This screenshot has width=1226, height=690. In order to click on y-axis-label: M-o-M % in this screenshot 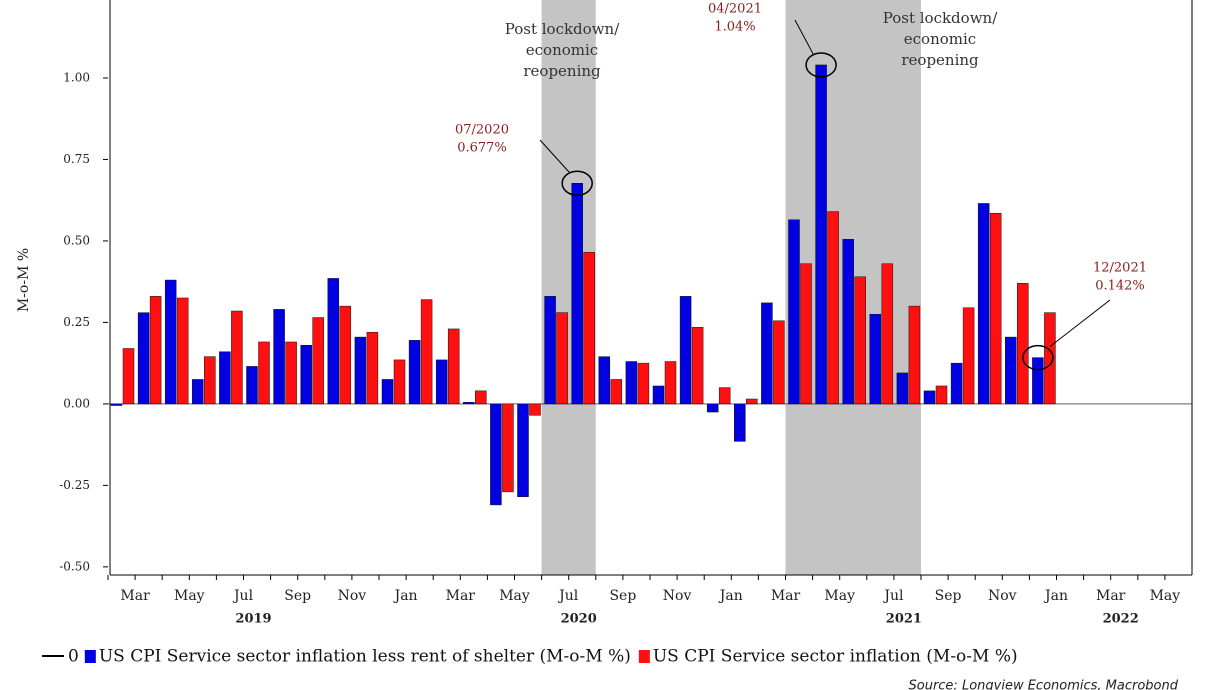, I will do `click(24, 280)`.